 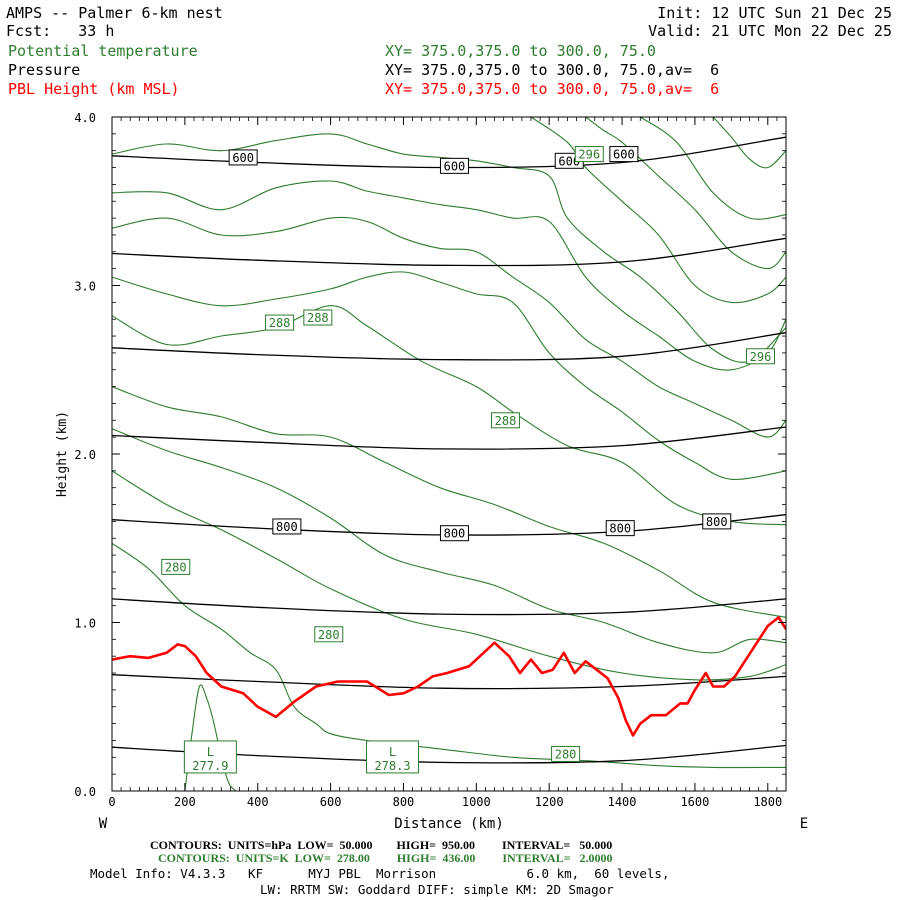 What do you see at coordinates (804, 824) in the screenshot?
I see `east-end-label: E` at bounding box center [804, 824].